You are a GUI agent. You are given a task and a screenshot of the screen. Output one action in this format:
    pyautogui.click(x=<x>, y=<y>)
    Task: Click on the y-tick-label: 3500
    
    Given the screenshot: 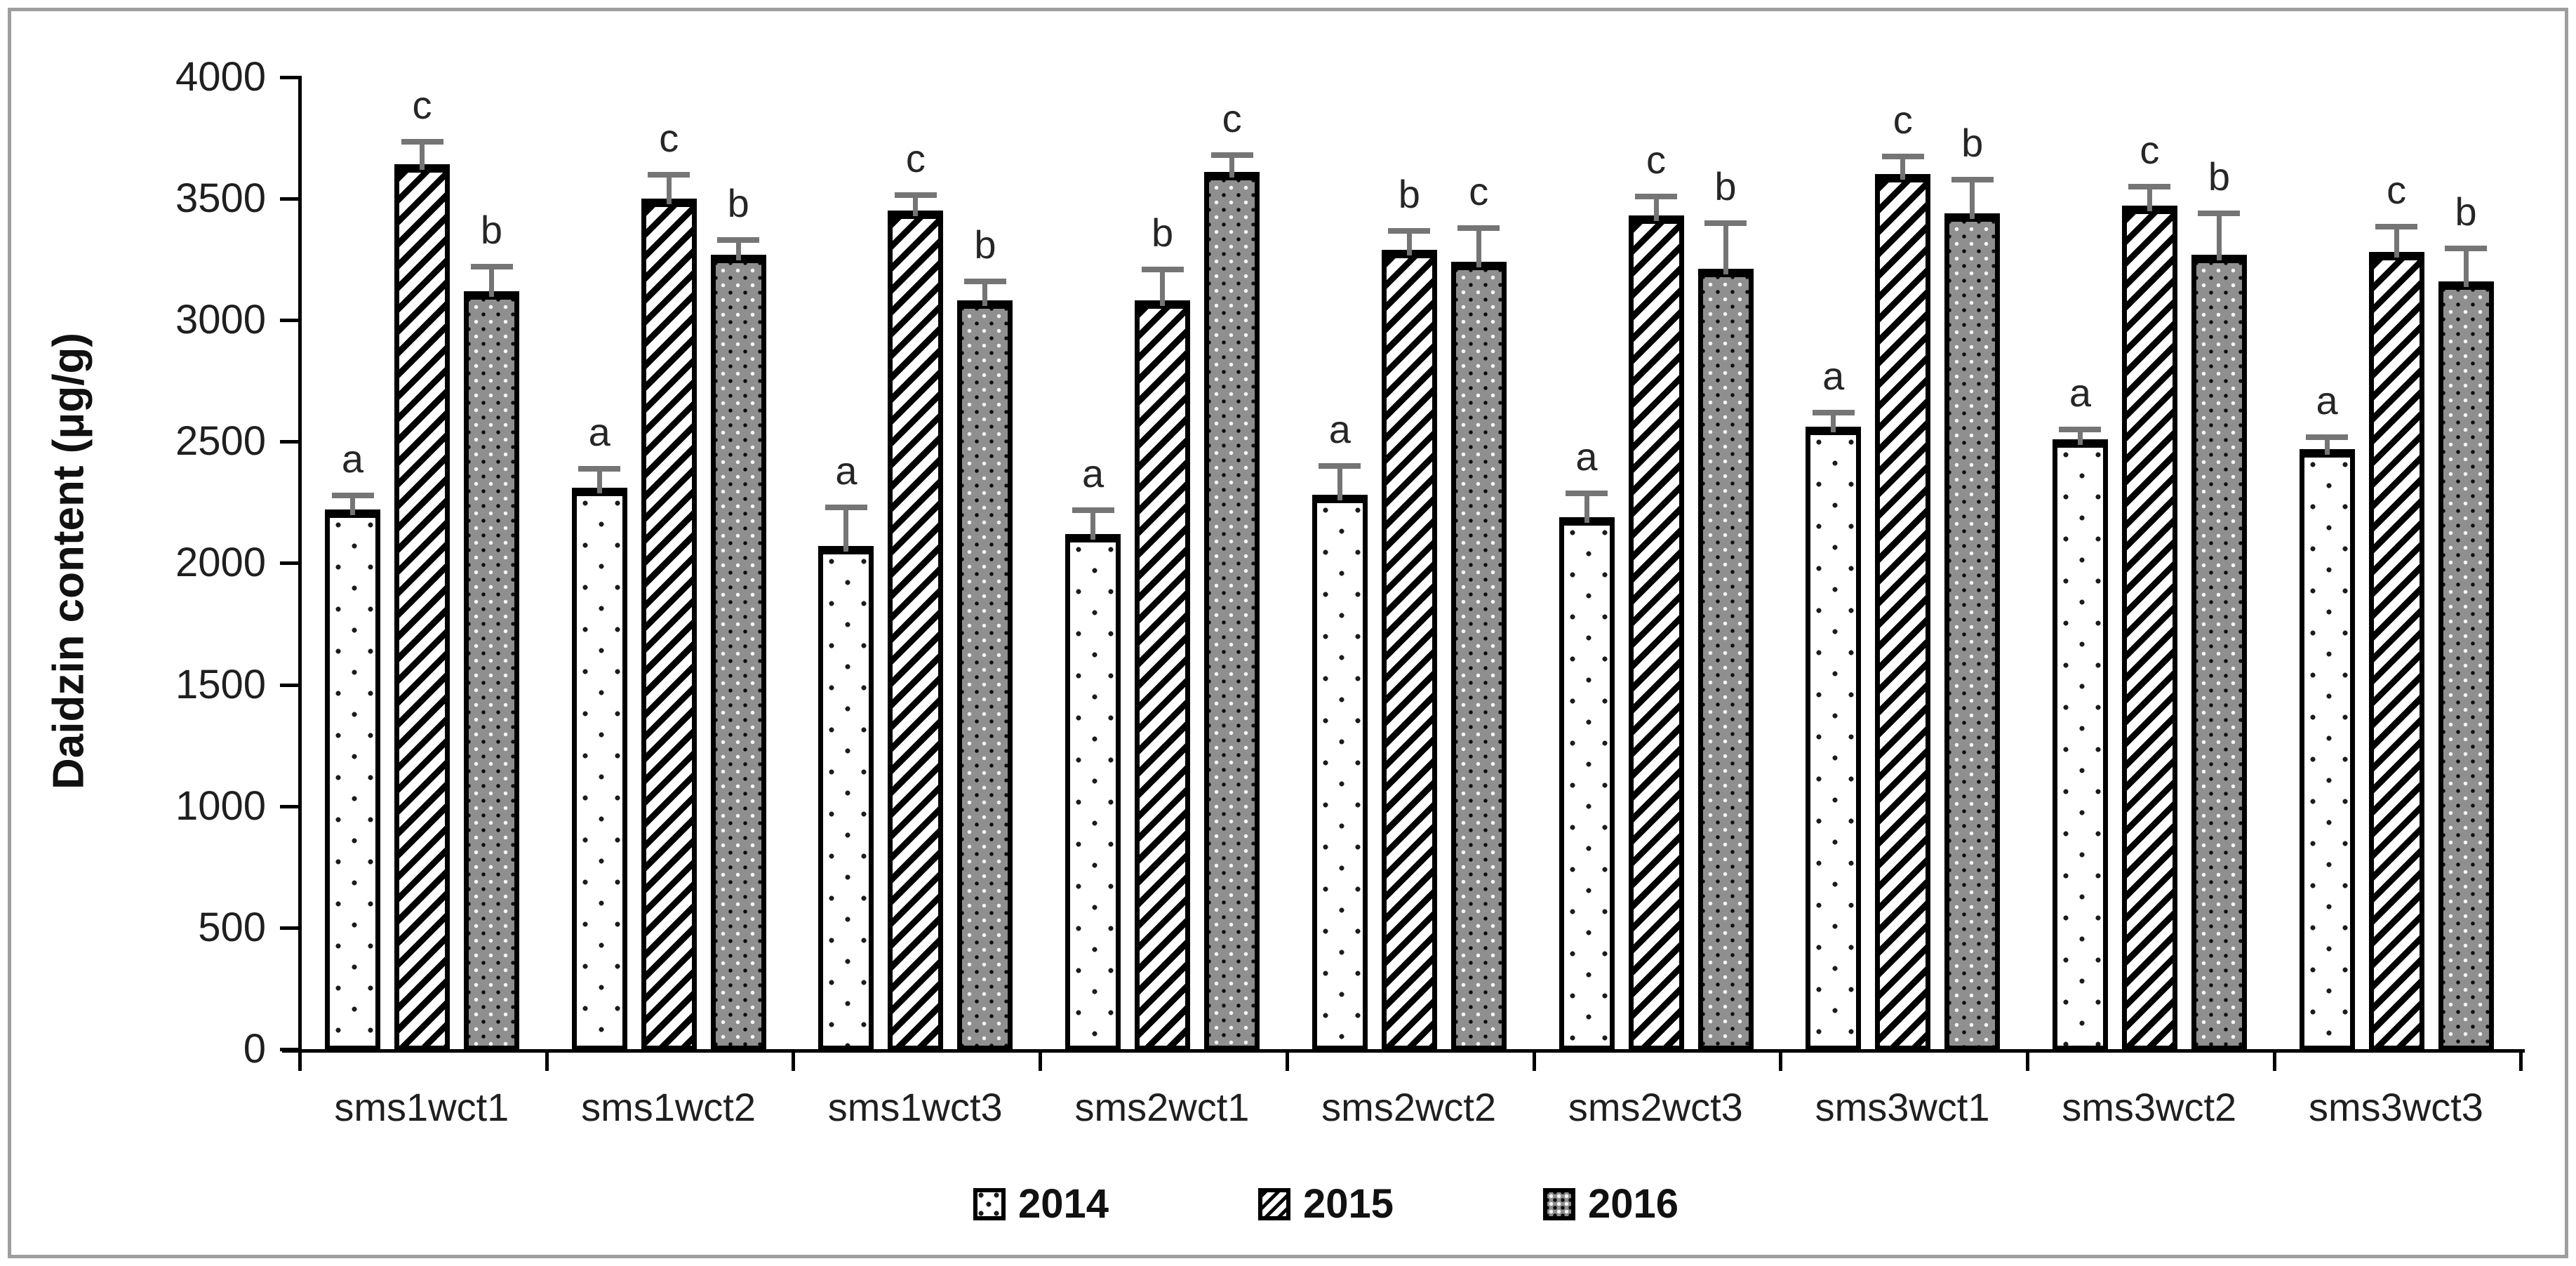 What is the action you would take?
    pyautogui.click(x=220, y=198)
    